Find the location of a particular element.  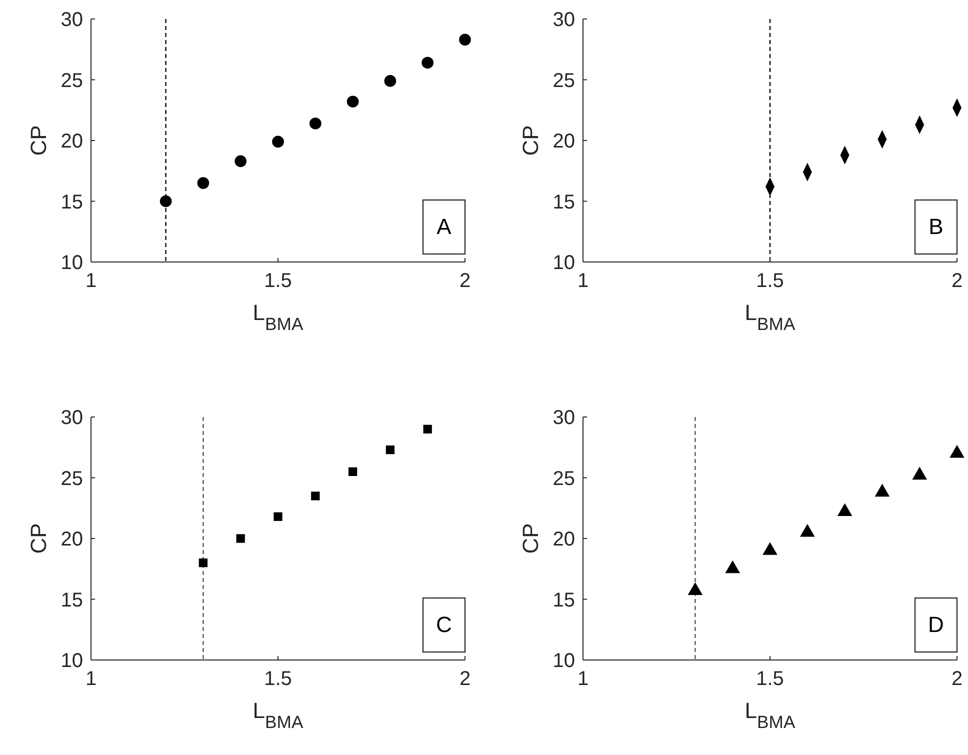

annotation: B is located at coordinates (936, 226).